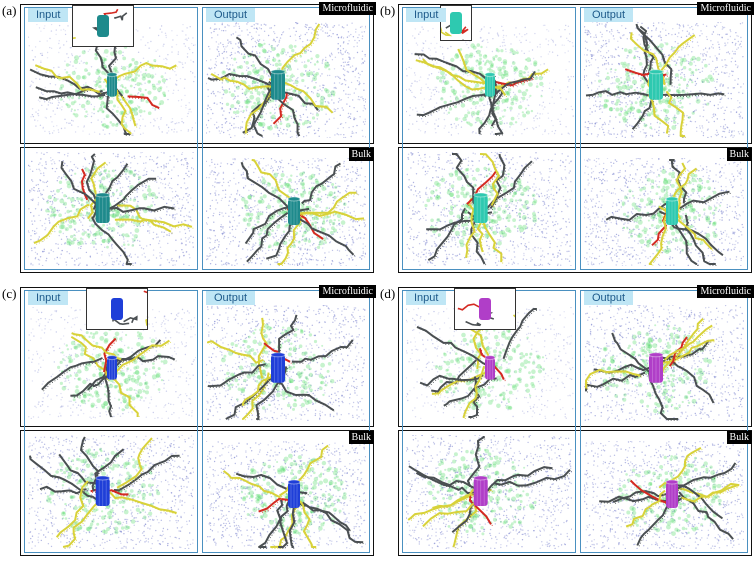  Describe the element at coordinates (9, 10) in the screenshot. I see `panel-letter: (a)` at that location.